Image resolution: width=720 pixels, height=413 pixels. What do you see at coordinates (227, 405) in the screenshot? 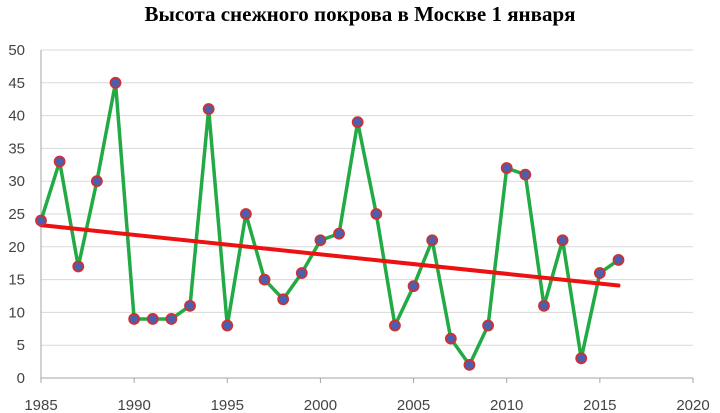
I see `x-tick-label: 1995` at bounding box center [227, 405].